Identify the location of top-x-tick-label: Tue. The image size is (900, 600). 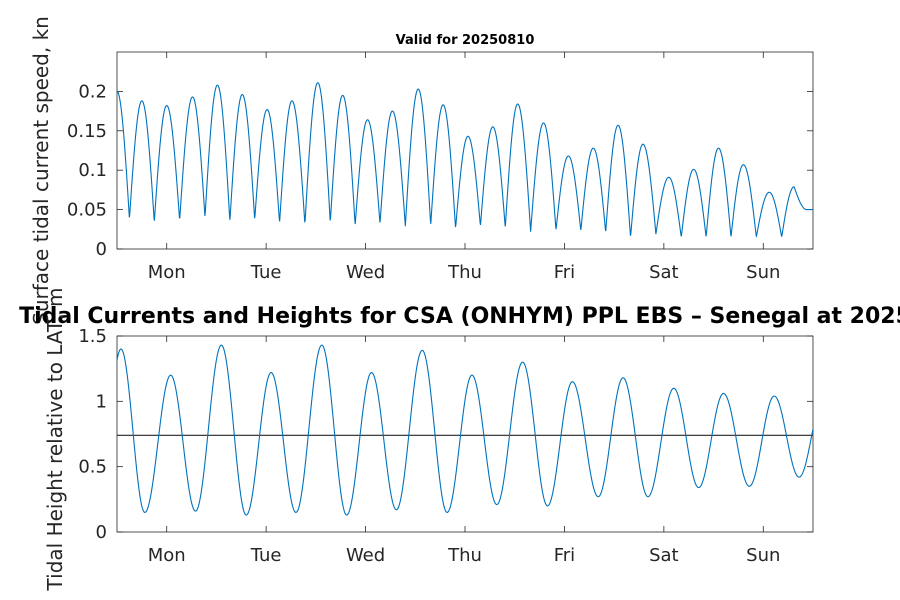
(266, 272).